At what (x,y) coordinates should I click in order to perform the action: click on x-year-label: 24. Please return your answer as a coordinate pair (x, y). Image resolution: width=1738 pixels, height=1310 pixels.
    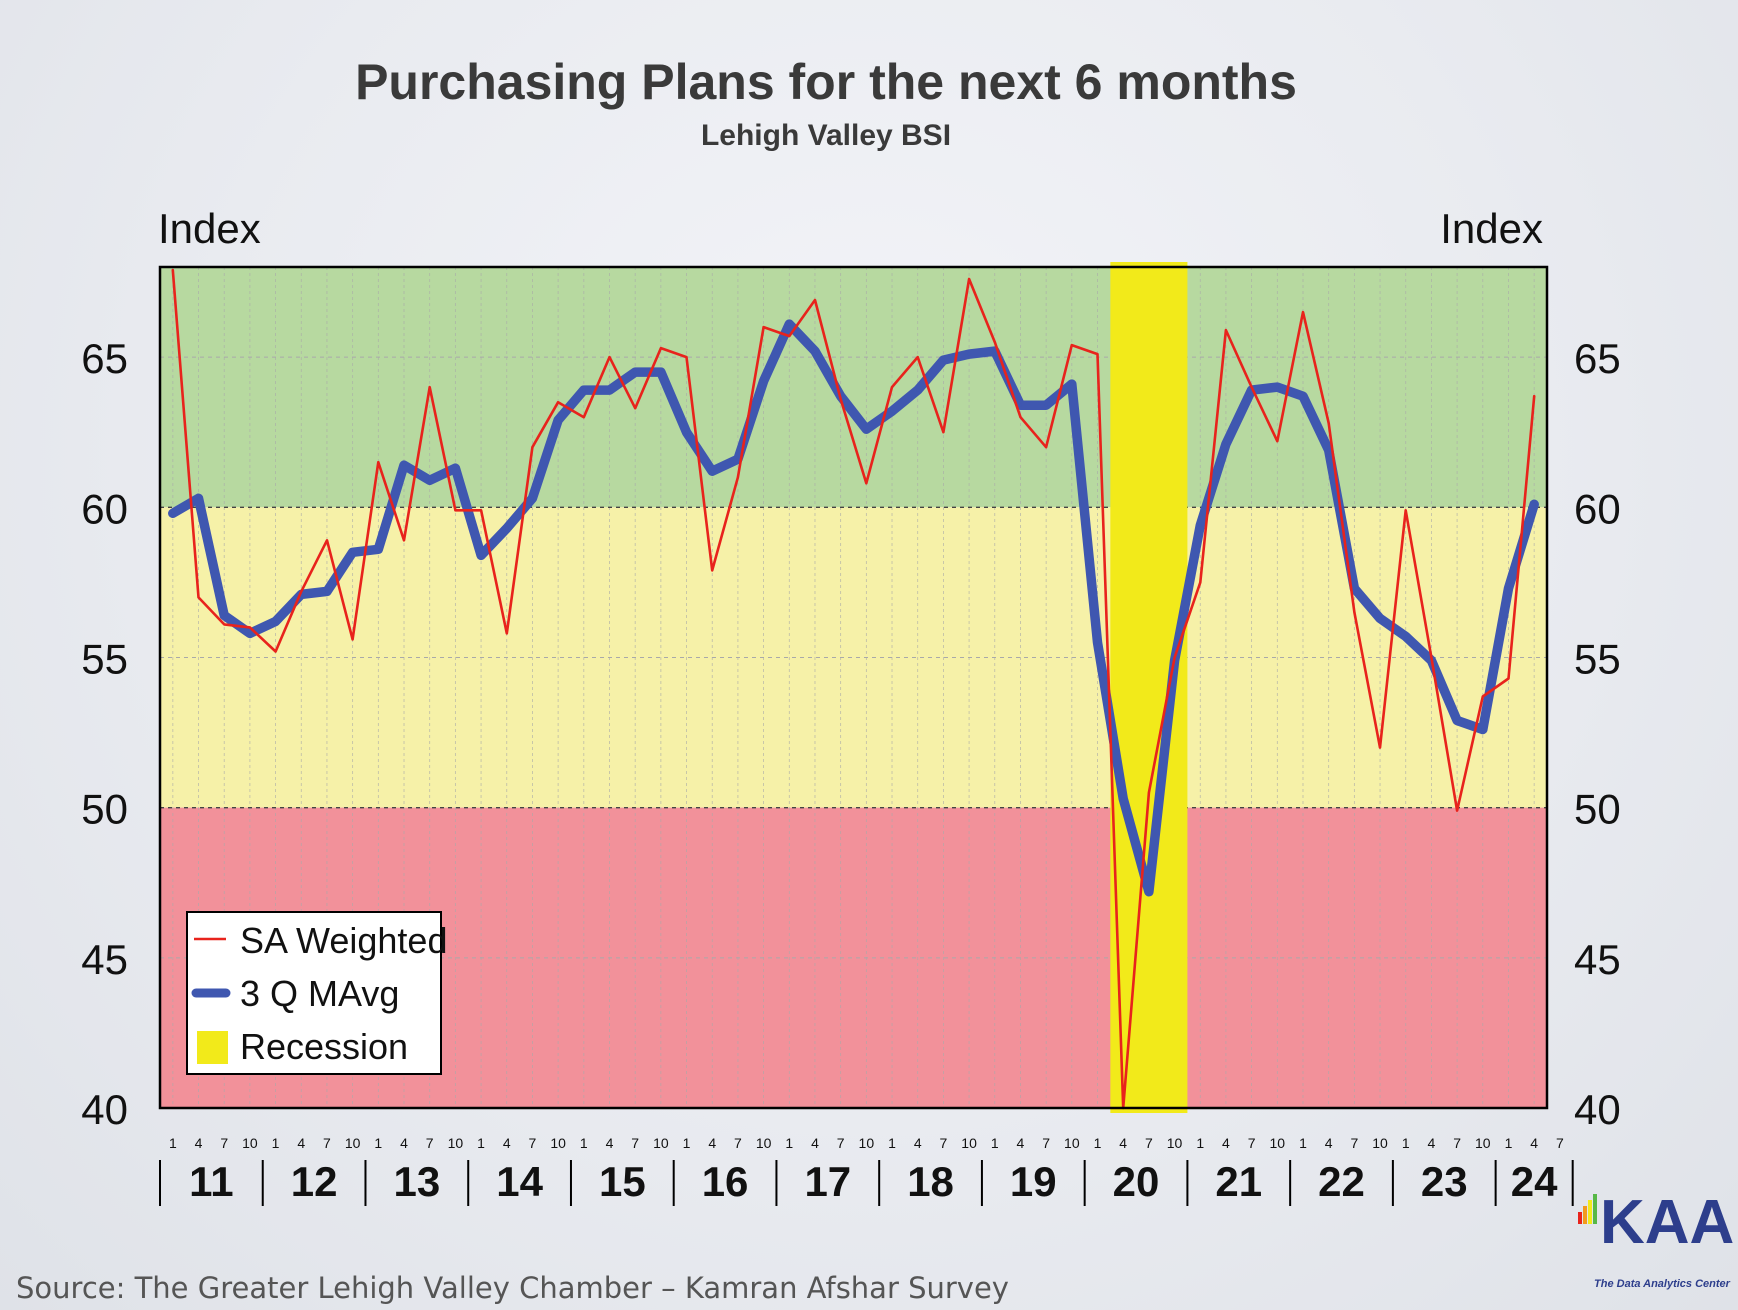
    Looking at the image, I should click on (1534, 1181).